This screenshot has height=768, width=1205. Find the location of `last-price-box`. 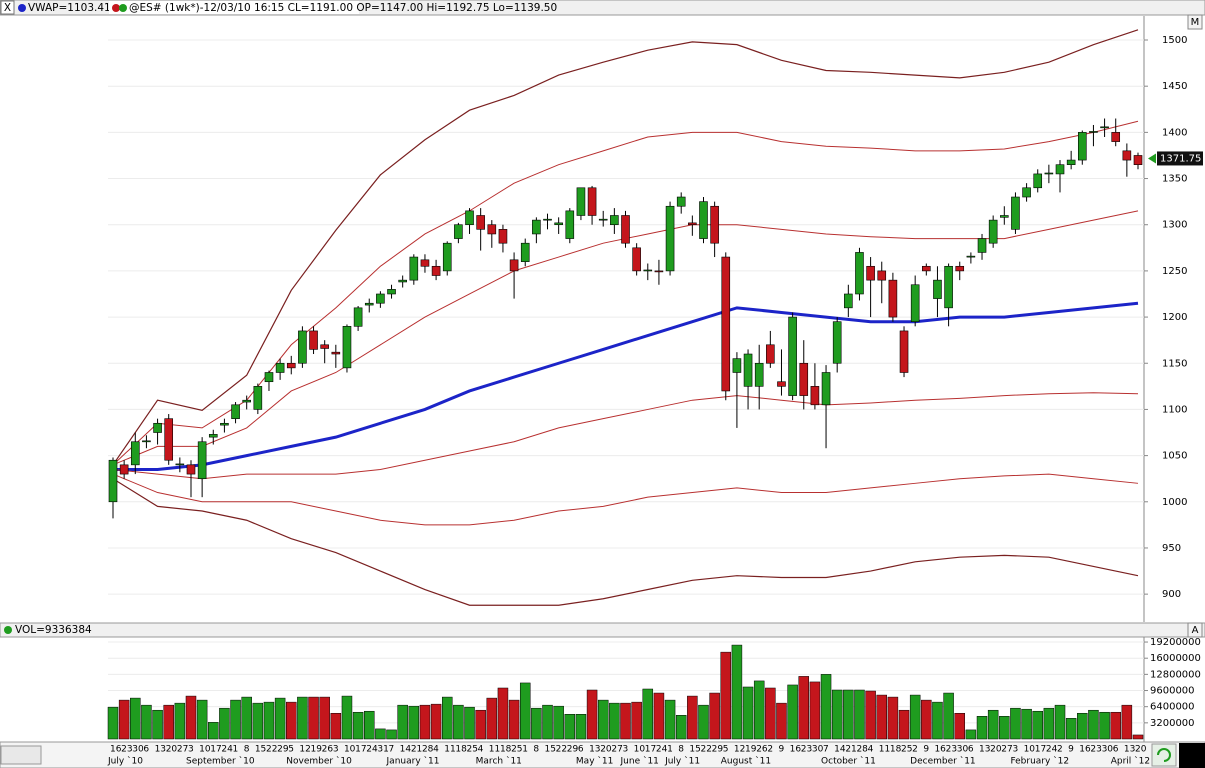

last-price-box is located at coordinates (1180, 158).